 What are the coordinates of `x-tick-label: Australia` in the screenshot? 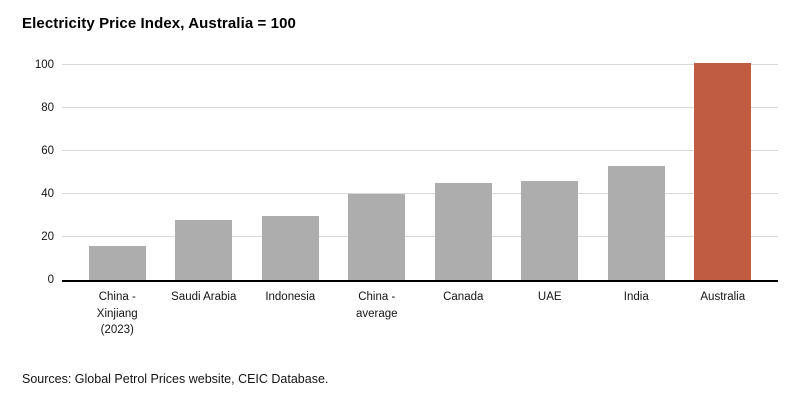 It's located at (723, 297).